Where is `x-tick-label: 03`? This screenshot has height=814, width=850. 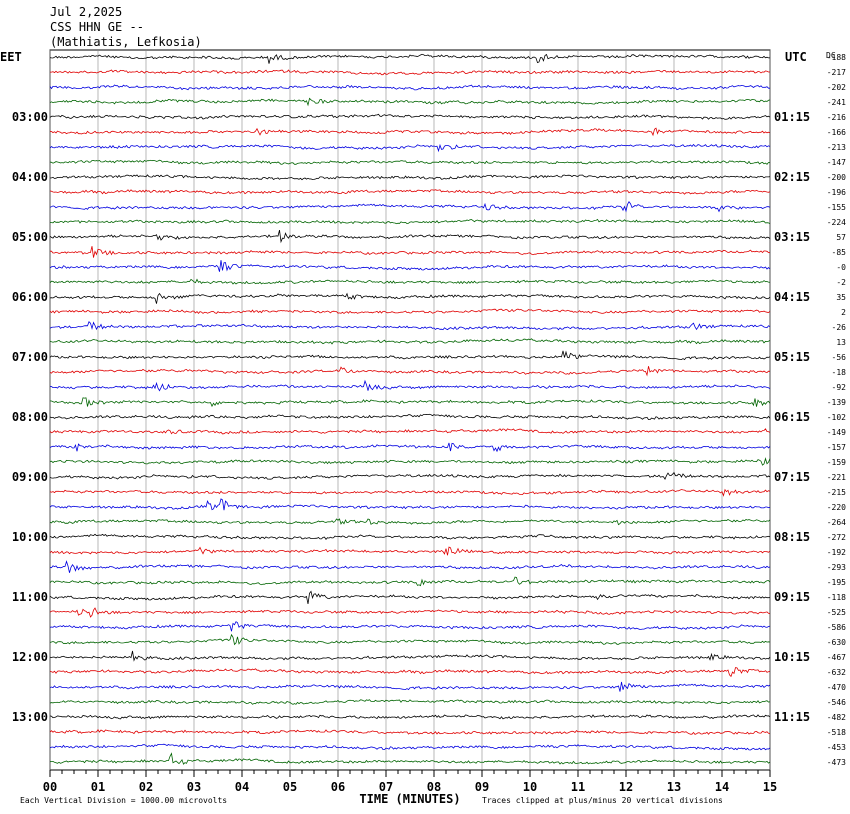 x-tick-label: 03 is located at coordinates (194, 787).